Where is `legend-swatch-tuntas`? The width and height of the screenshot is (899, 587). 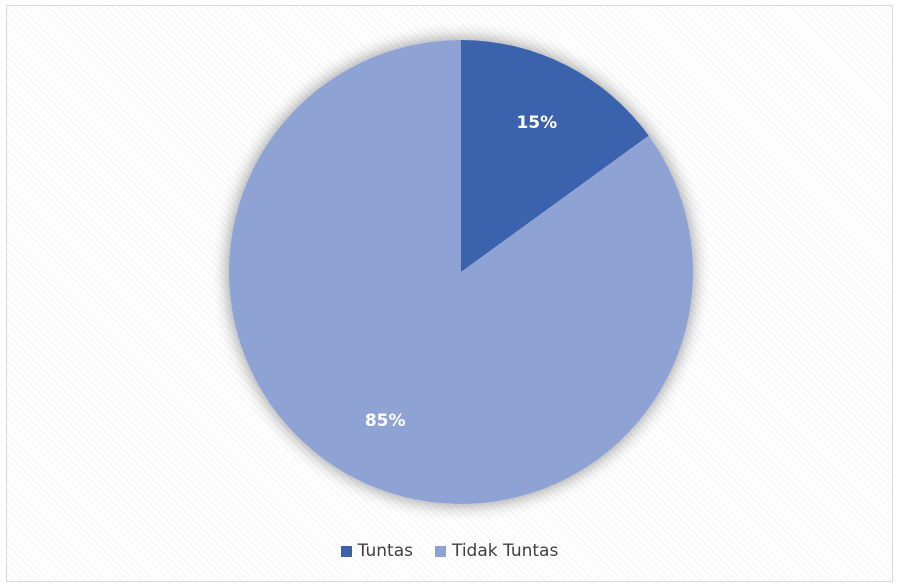 legend-swatch-tuntas is located at coordinates (346, 551).